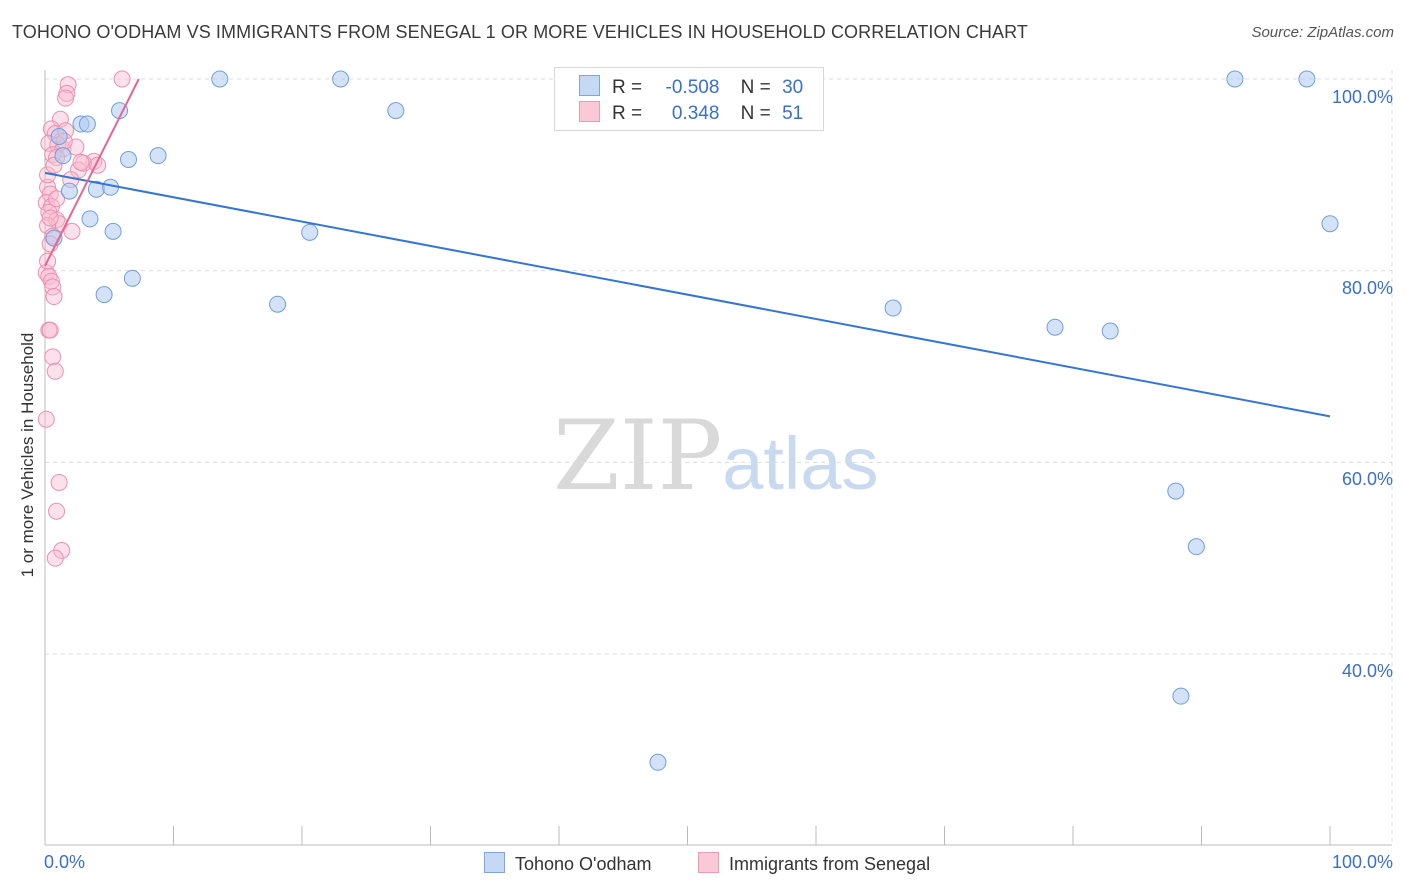 The height and width of the screenshot is (892, 1406). What do you see at coordinates (793, 87) in the screenshot?
I see `legend-n-value-tohono: 30` at bounding box center [793, 87].